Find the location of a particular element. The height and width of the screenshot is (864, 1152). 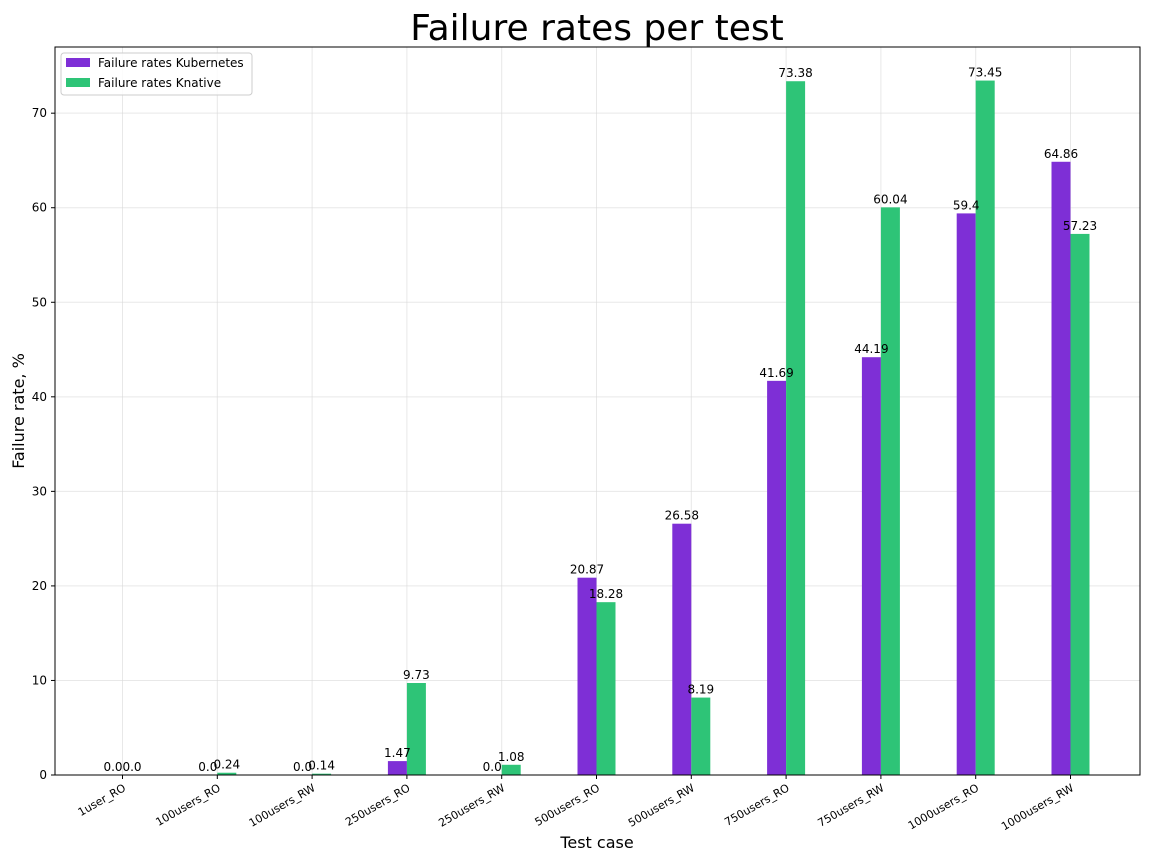

x-tick-label: 500users_RW is located at coordinates (661, 805).